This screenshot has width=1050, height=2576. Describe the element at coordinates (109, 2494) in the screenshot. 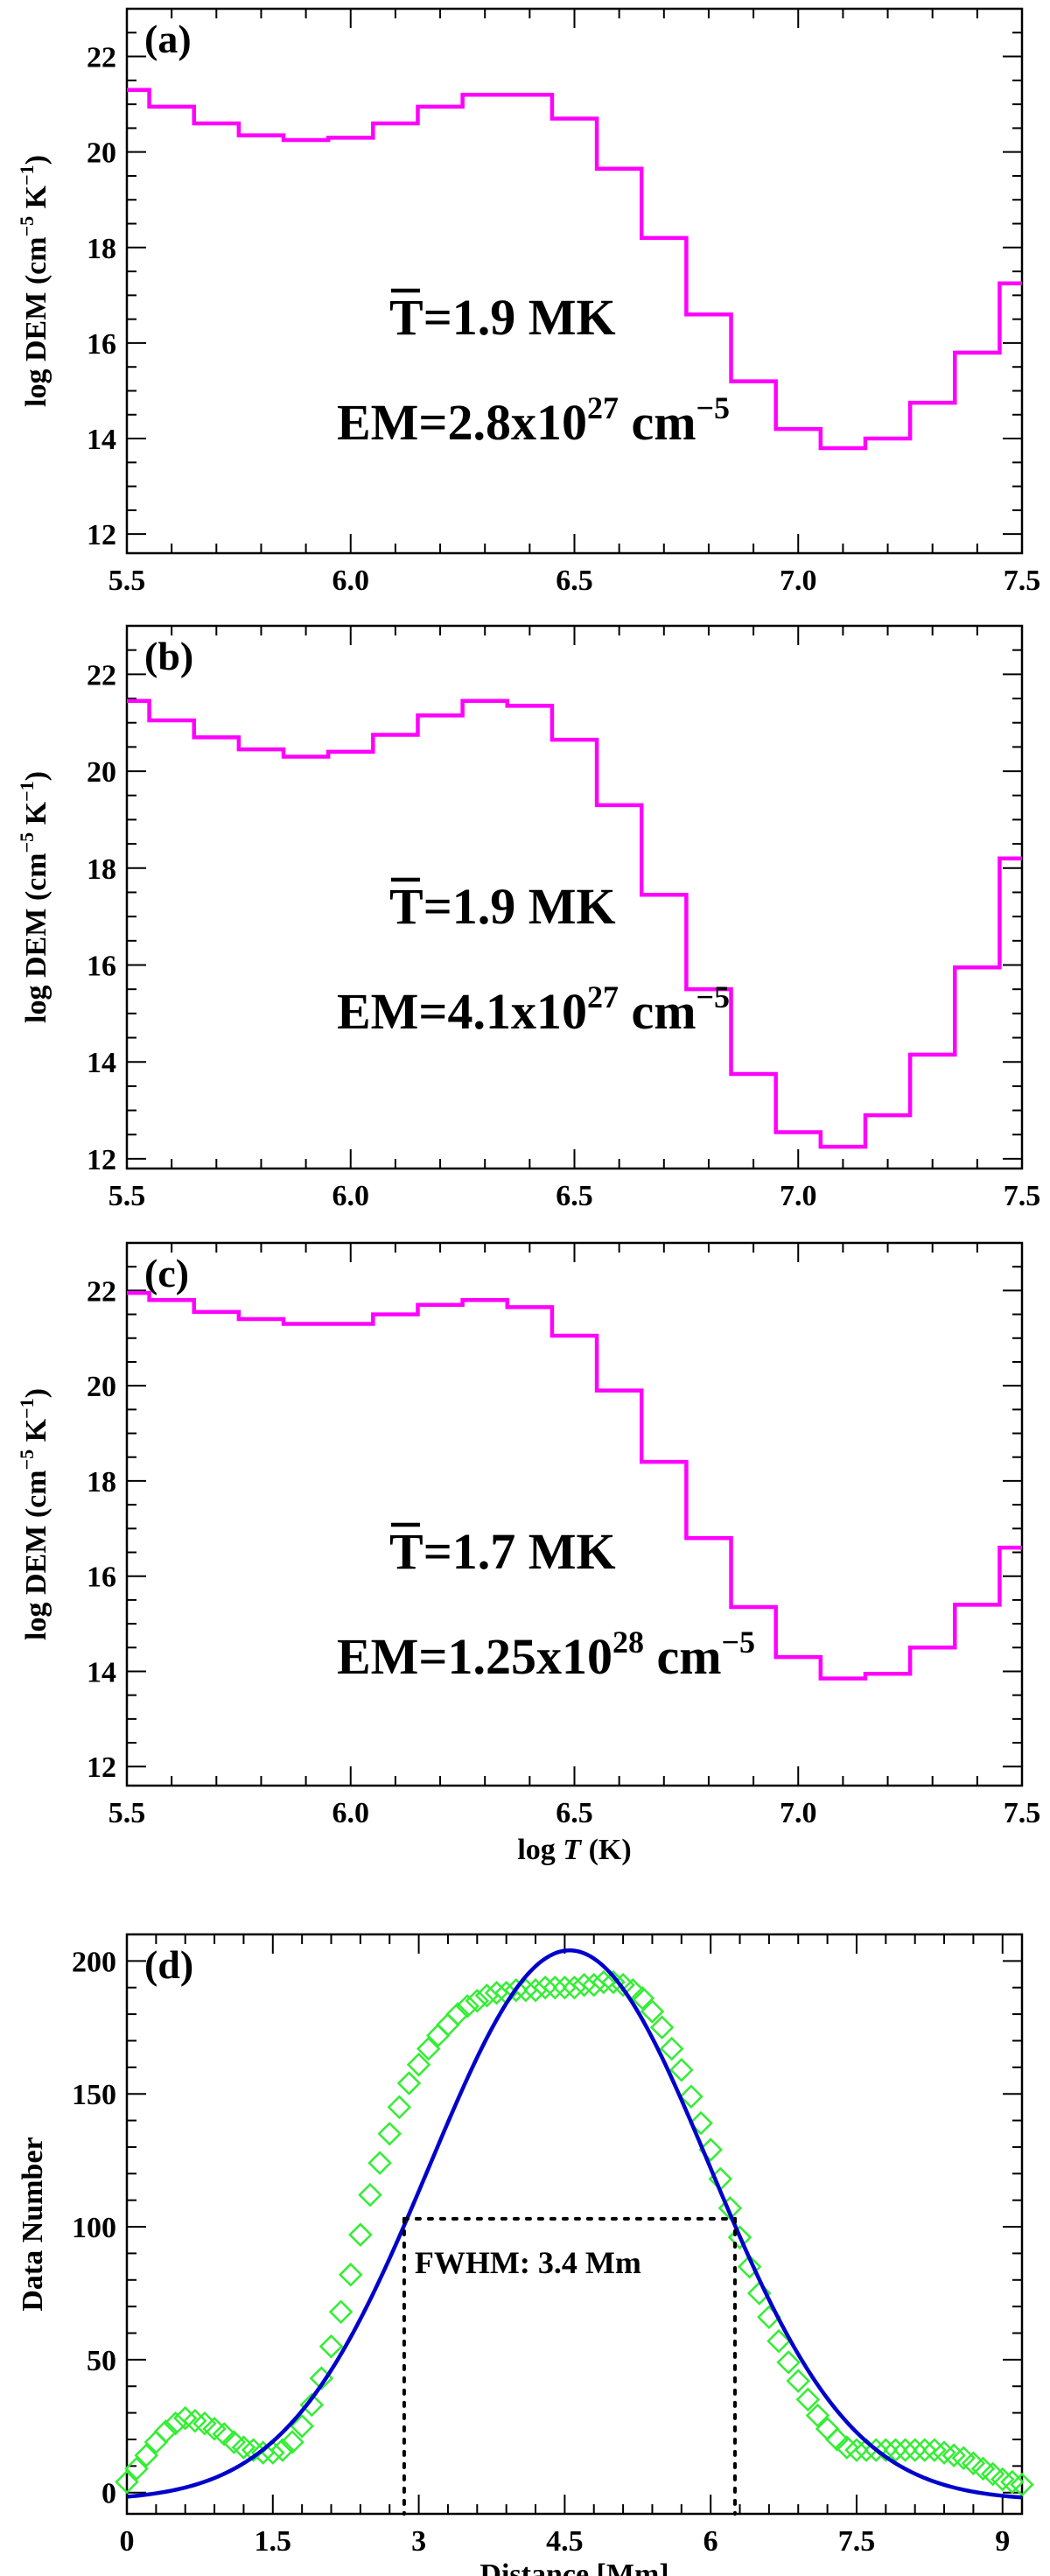

I see `y-tick-label: 0` at that location.